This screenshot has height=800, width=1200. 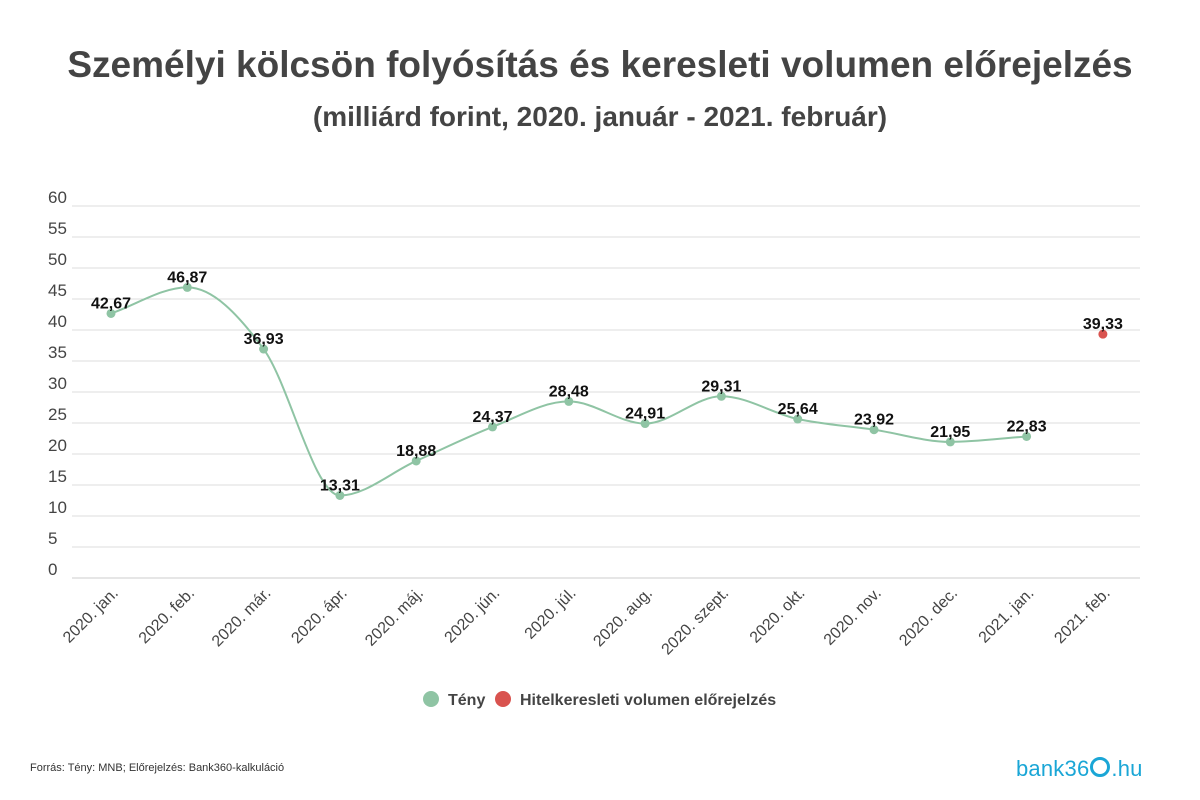 I want to click on data-label: 39,33, so click(x=1103, y=324).